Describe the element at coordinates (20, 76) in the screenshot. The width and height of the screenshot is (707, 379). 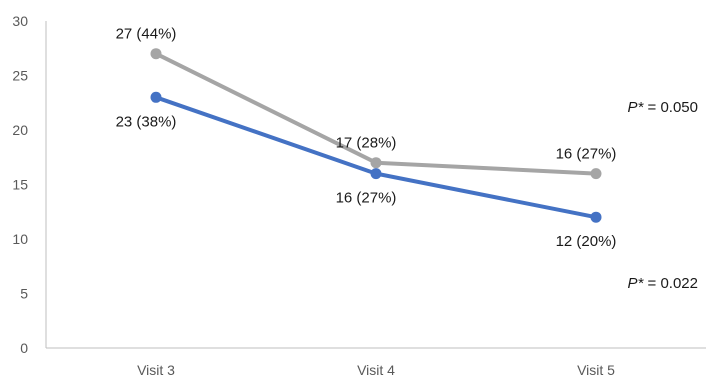
I see `y-tick-label: 25` at that location.